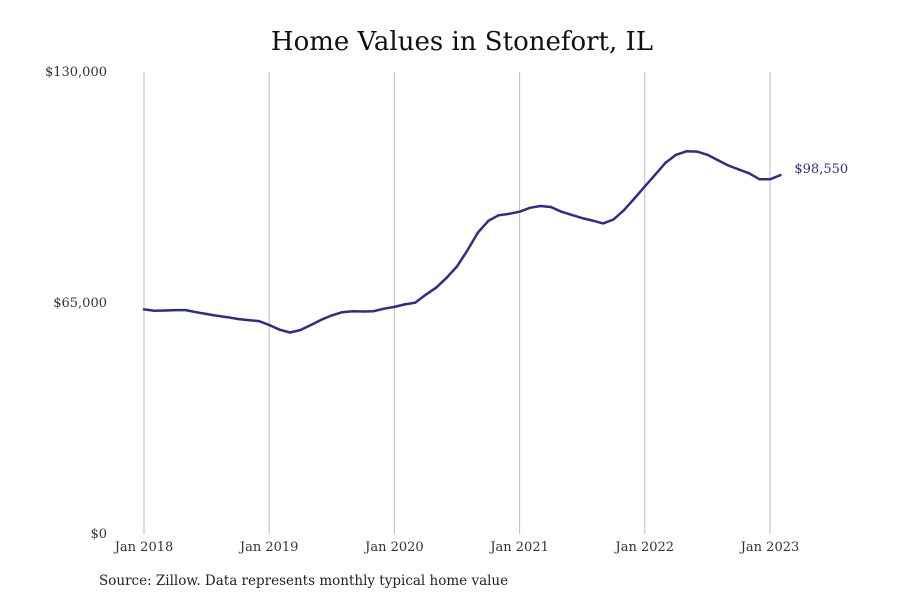 The width and height of the screenshot is (900, 600). What do you see at coordinates (462, 42) in the screenshot?
I see `chart-title: Home Values in Stonefort, IL` at bounding box center [462, 42].